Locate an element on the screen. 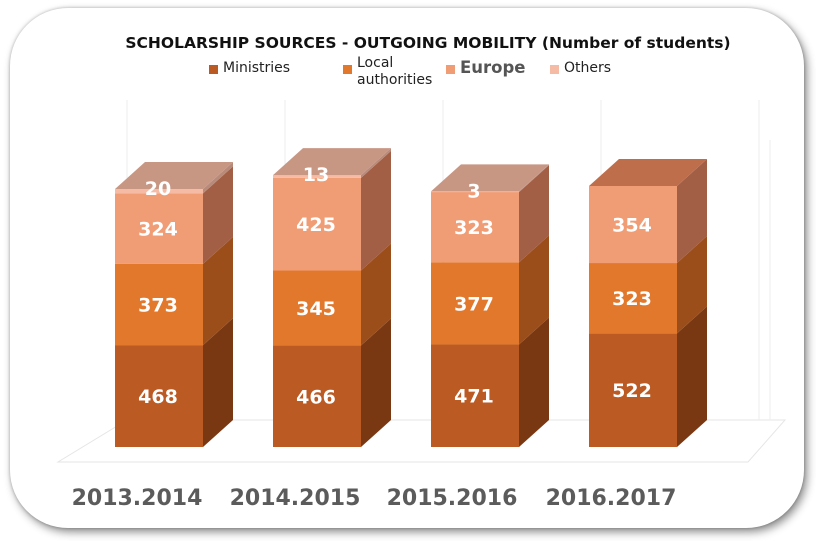 The height and width of the screenshot is (541, 816). legend-swatch-others is located at coordinates (554, 69).